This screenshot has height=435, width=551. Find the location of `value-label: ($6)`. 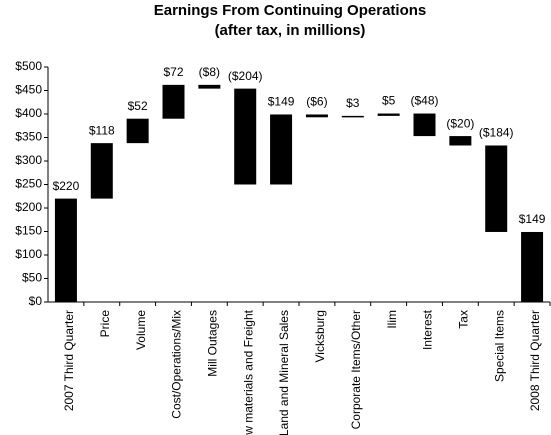

value-label: ($6) is located at coordinates (316, 102).